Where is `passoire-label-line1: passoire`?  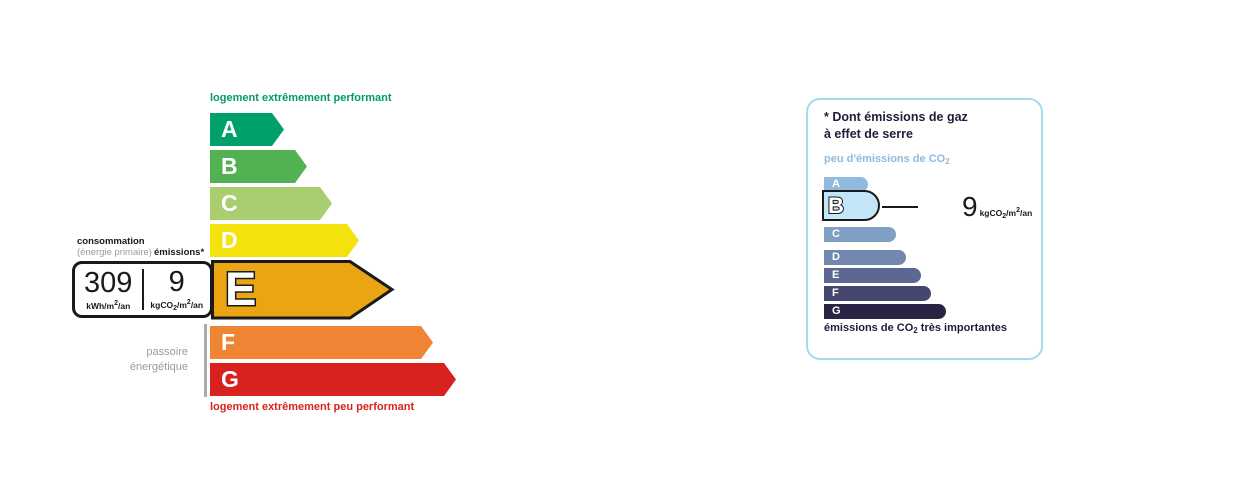
passoire-label-line1: passoire is located at coordinates (167, 352).